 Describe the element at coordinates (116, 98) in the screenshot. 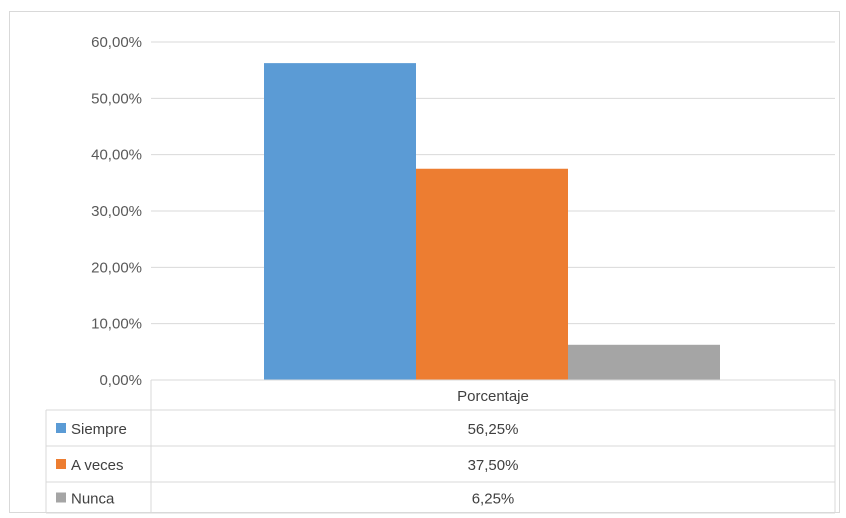

I see `y-tick-label: 50,00%` at that location.